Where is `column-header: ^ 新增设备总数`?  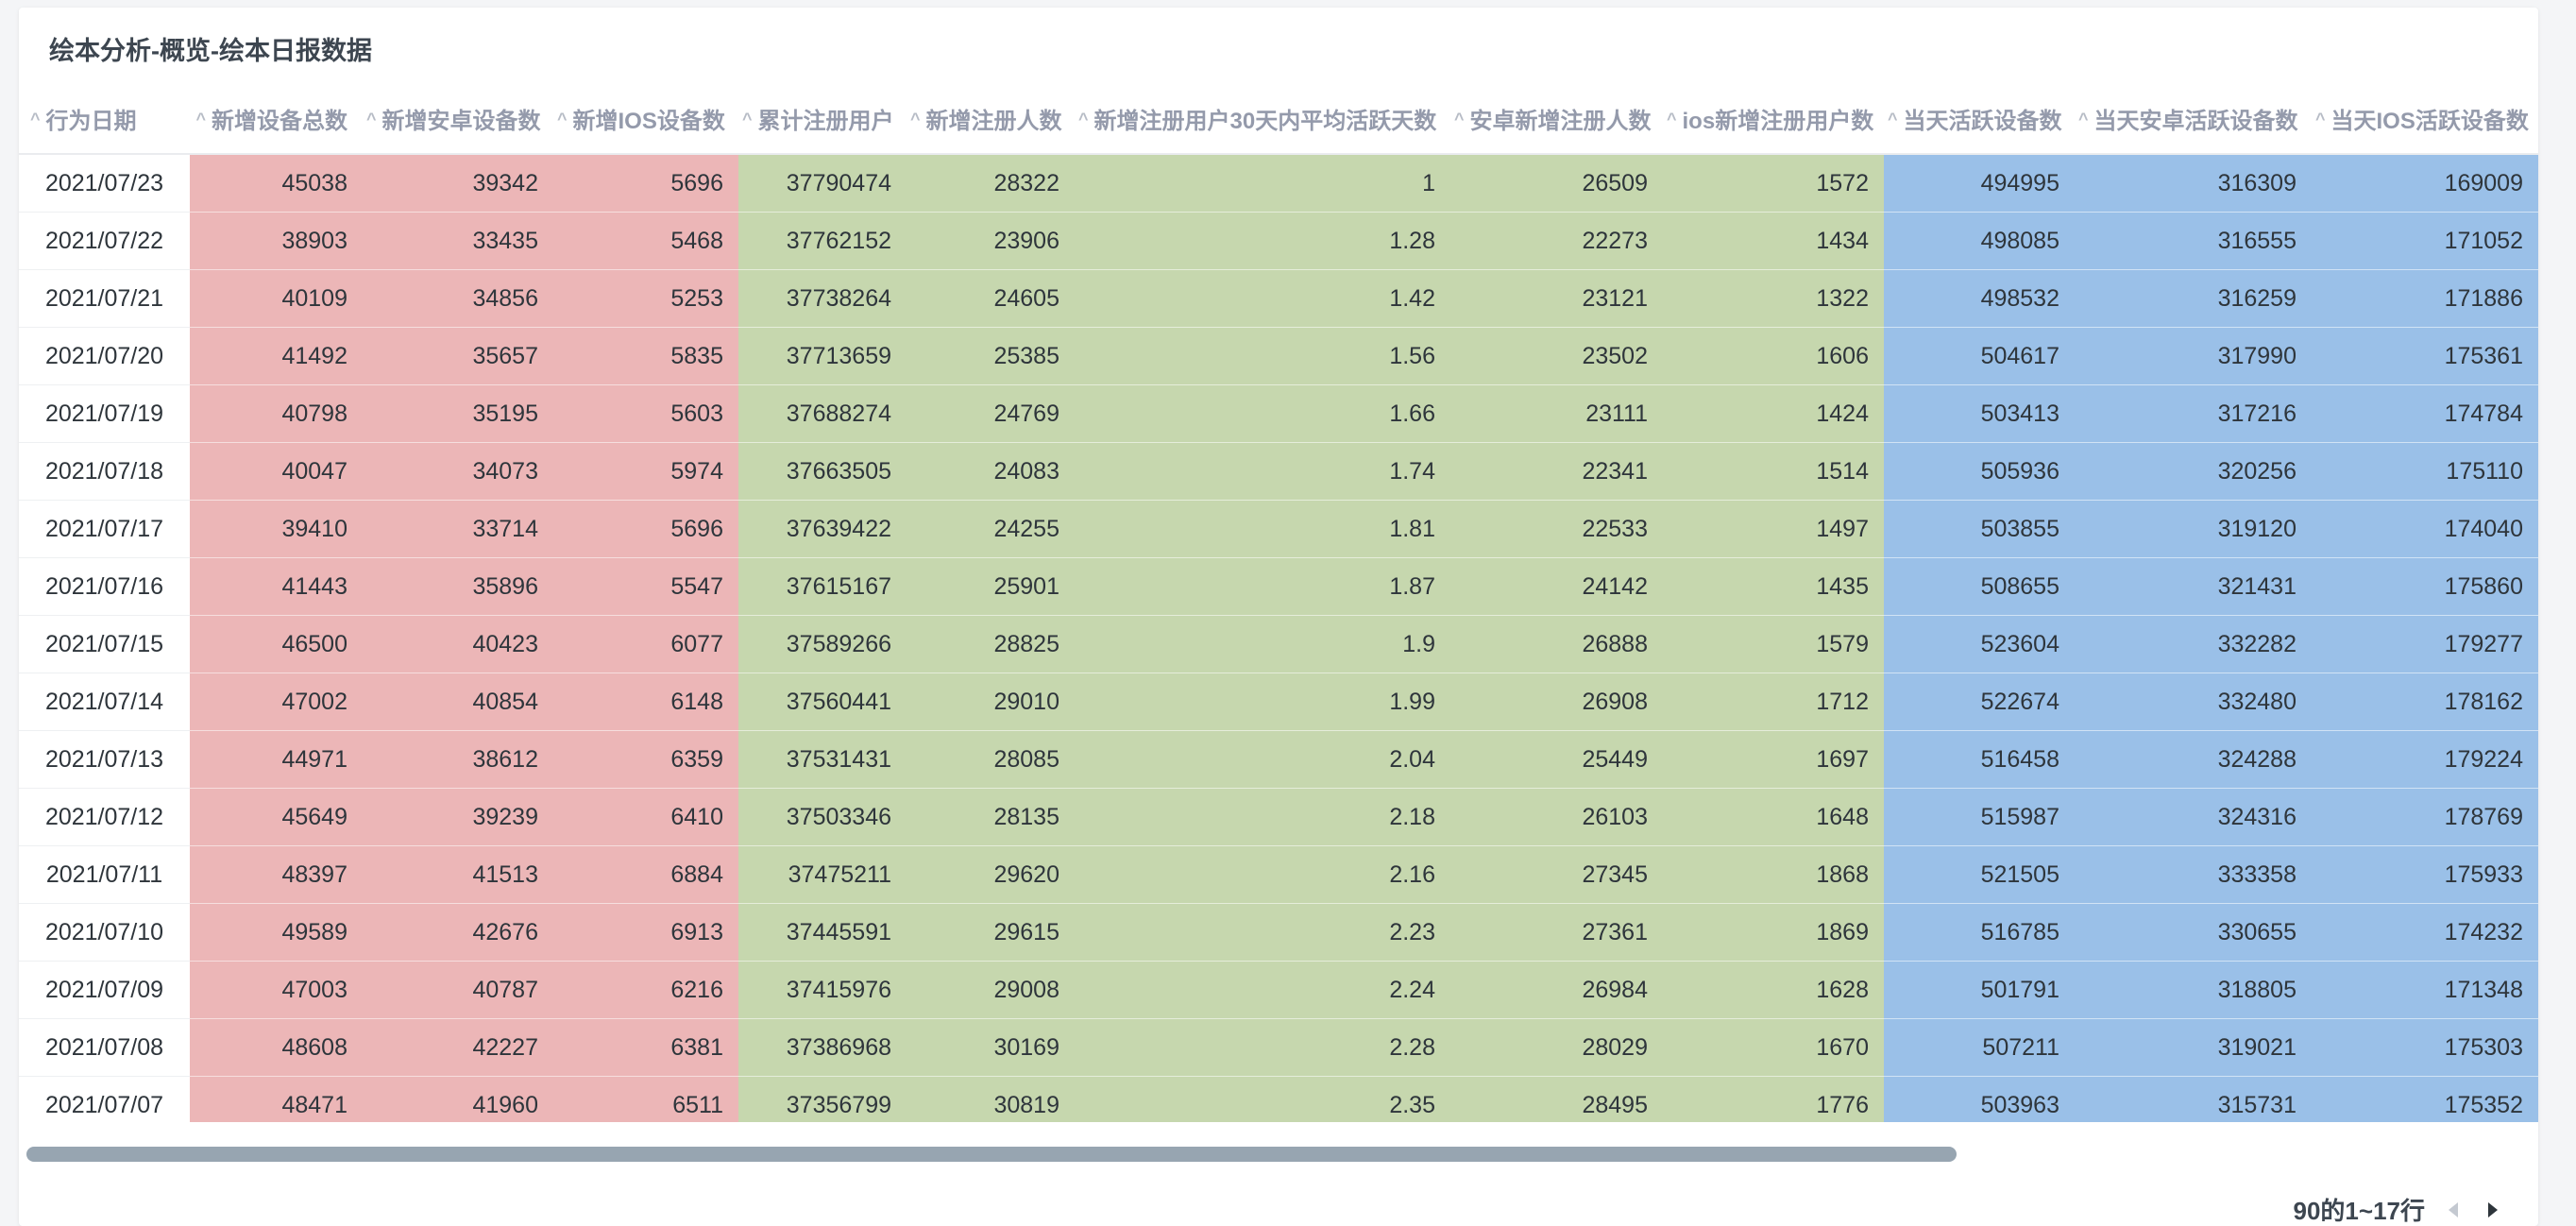
column-header: ^ 新增设备总数 is located at coordinates (276, 119).